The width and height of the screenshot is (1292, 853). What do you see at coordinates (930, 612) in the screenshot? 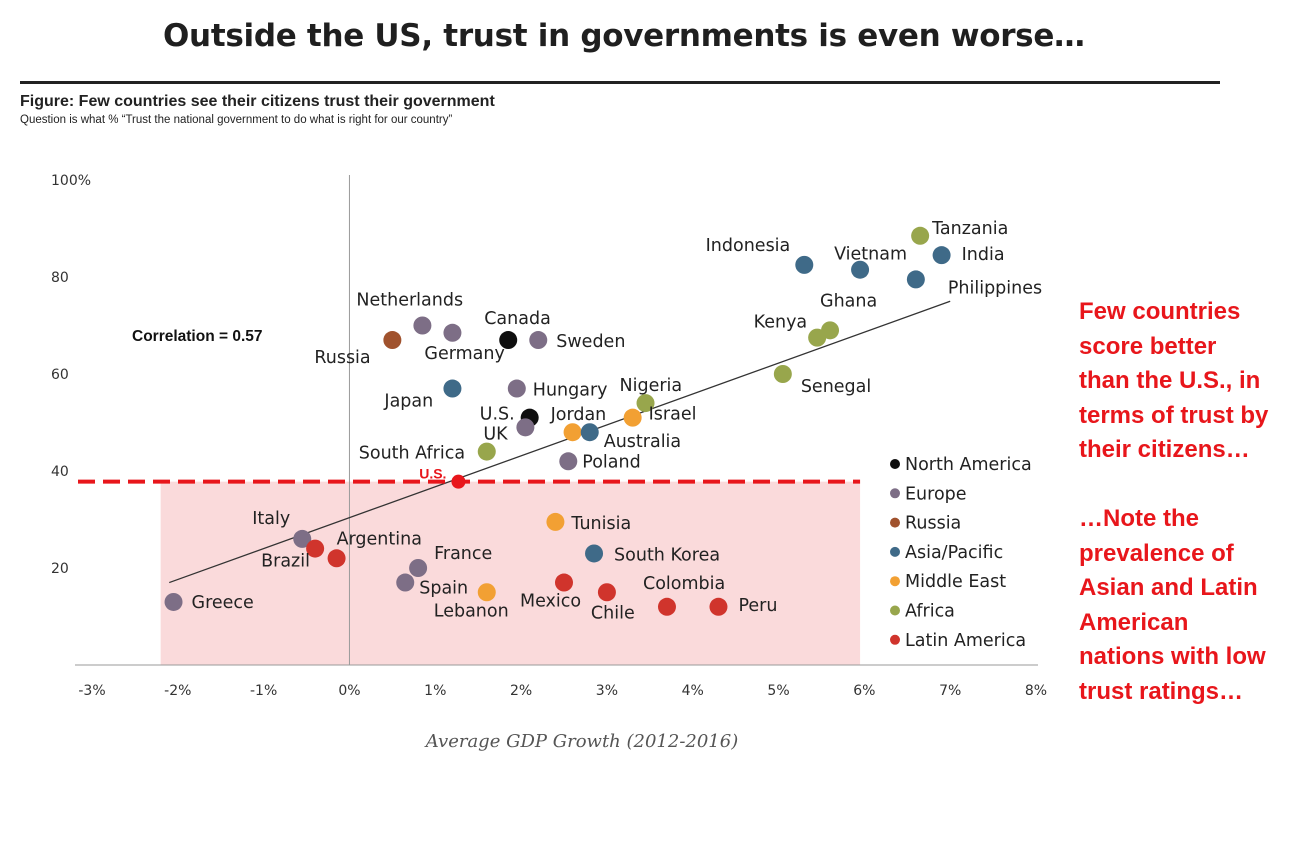
I see `legend-label-africa: Africa` at bounding box center [930, 612].